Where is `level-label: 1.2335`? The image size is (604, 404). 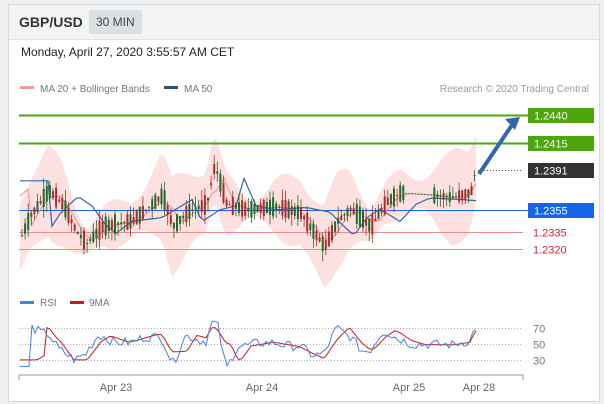 level-label: 1.2335 is located at coordinates (550, 234).